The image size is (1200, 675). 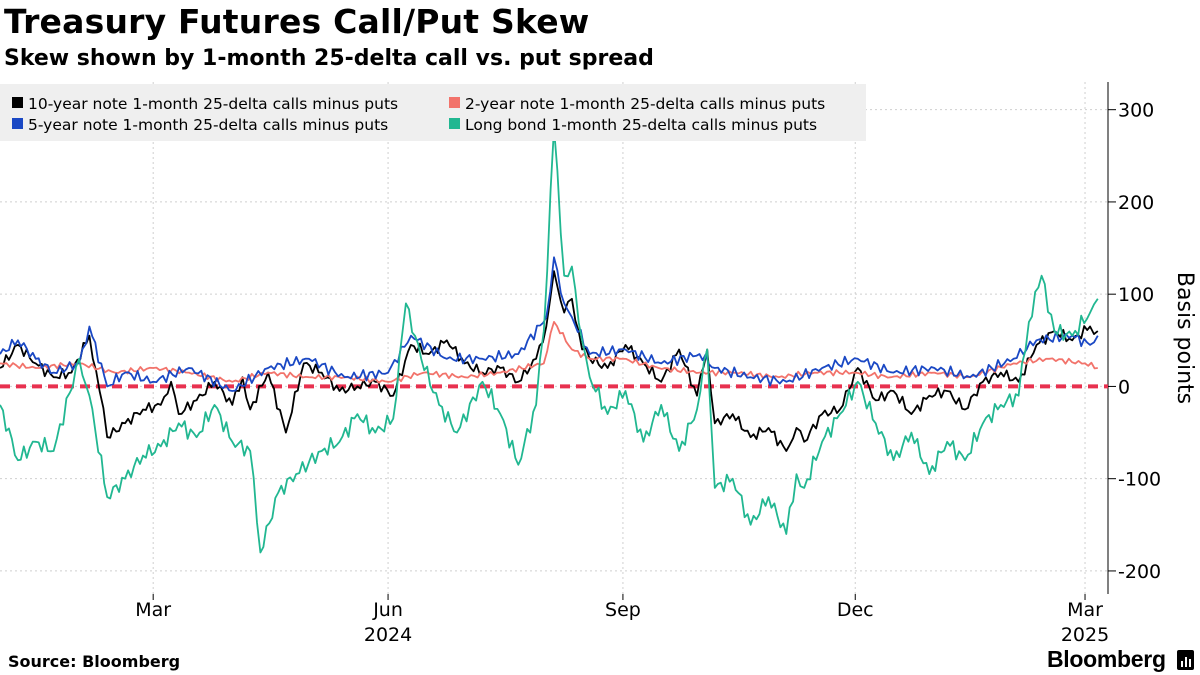 What do you see at coordinates (1136, 295) in the screenshot?
I see `y-tick-label: 100` at bounding box center [1136, 295].